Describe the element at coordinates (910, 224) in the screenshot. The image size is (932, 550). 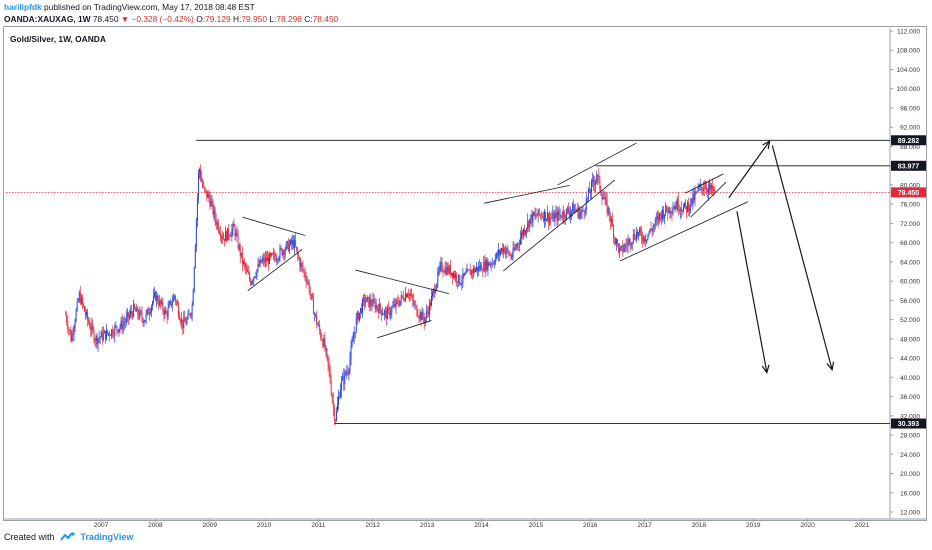
I see `y-tick-label: 72.000` at that location.